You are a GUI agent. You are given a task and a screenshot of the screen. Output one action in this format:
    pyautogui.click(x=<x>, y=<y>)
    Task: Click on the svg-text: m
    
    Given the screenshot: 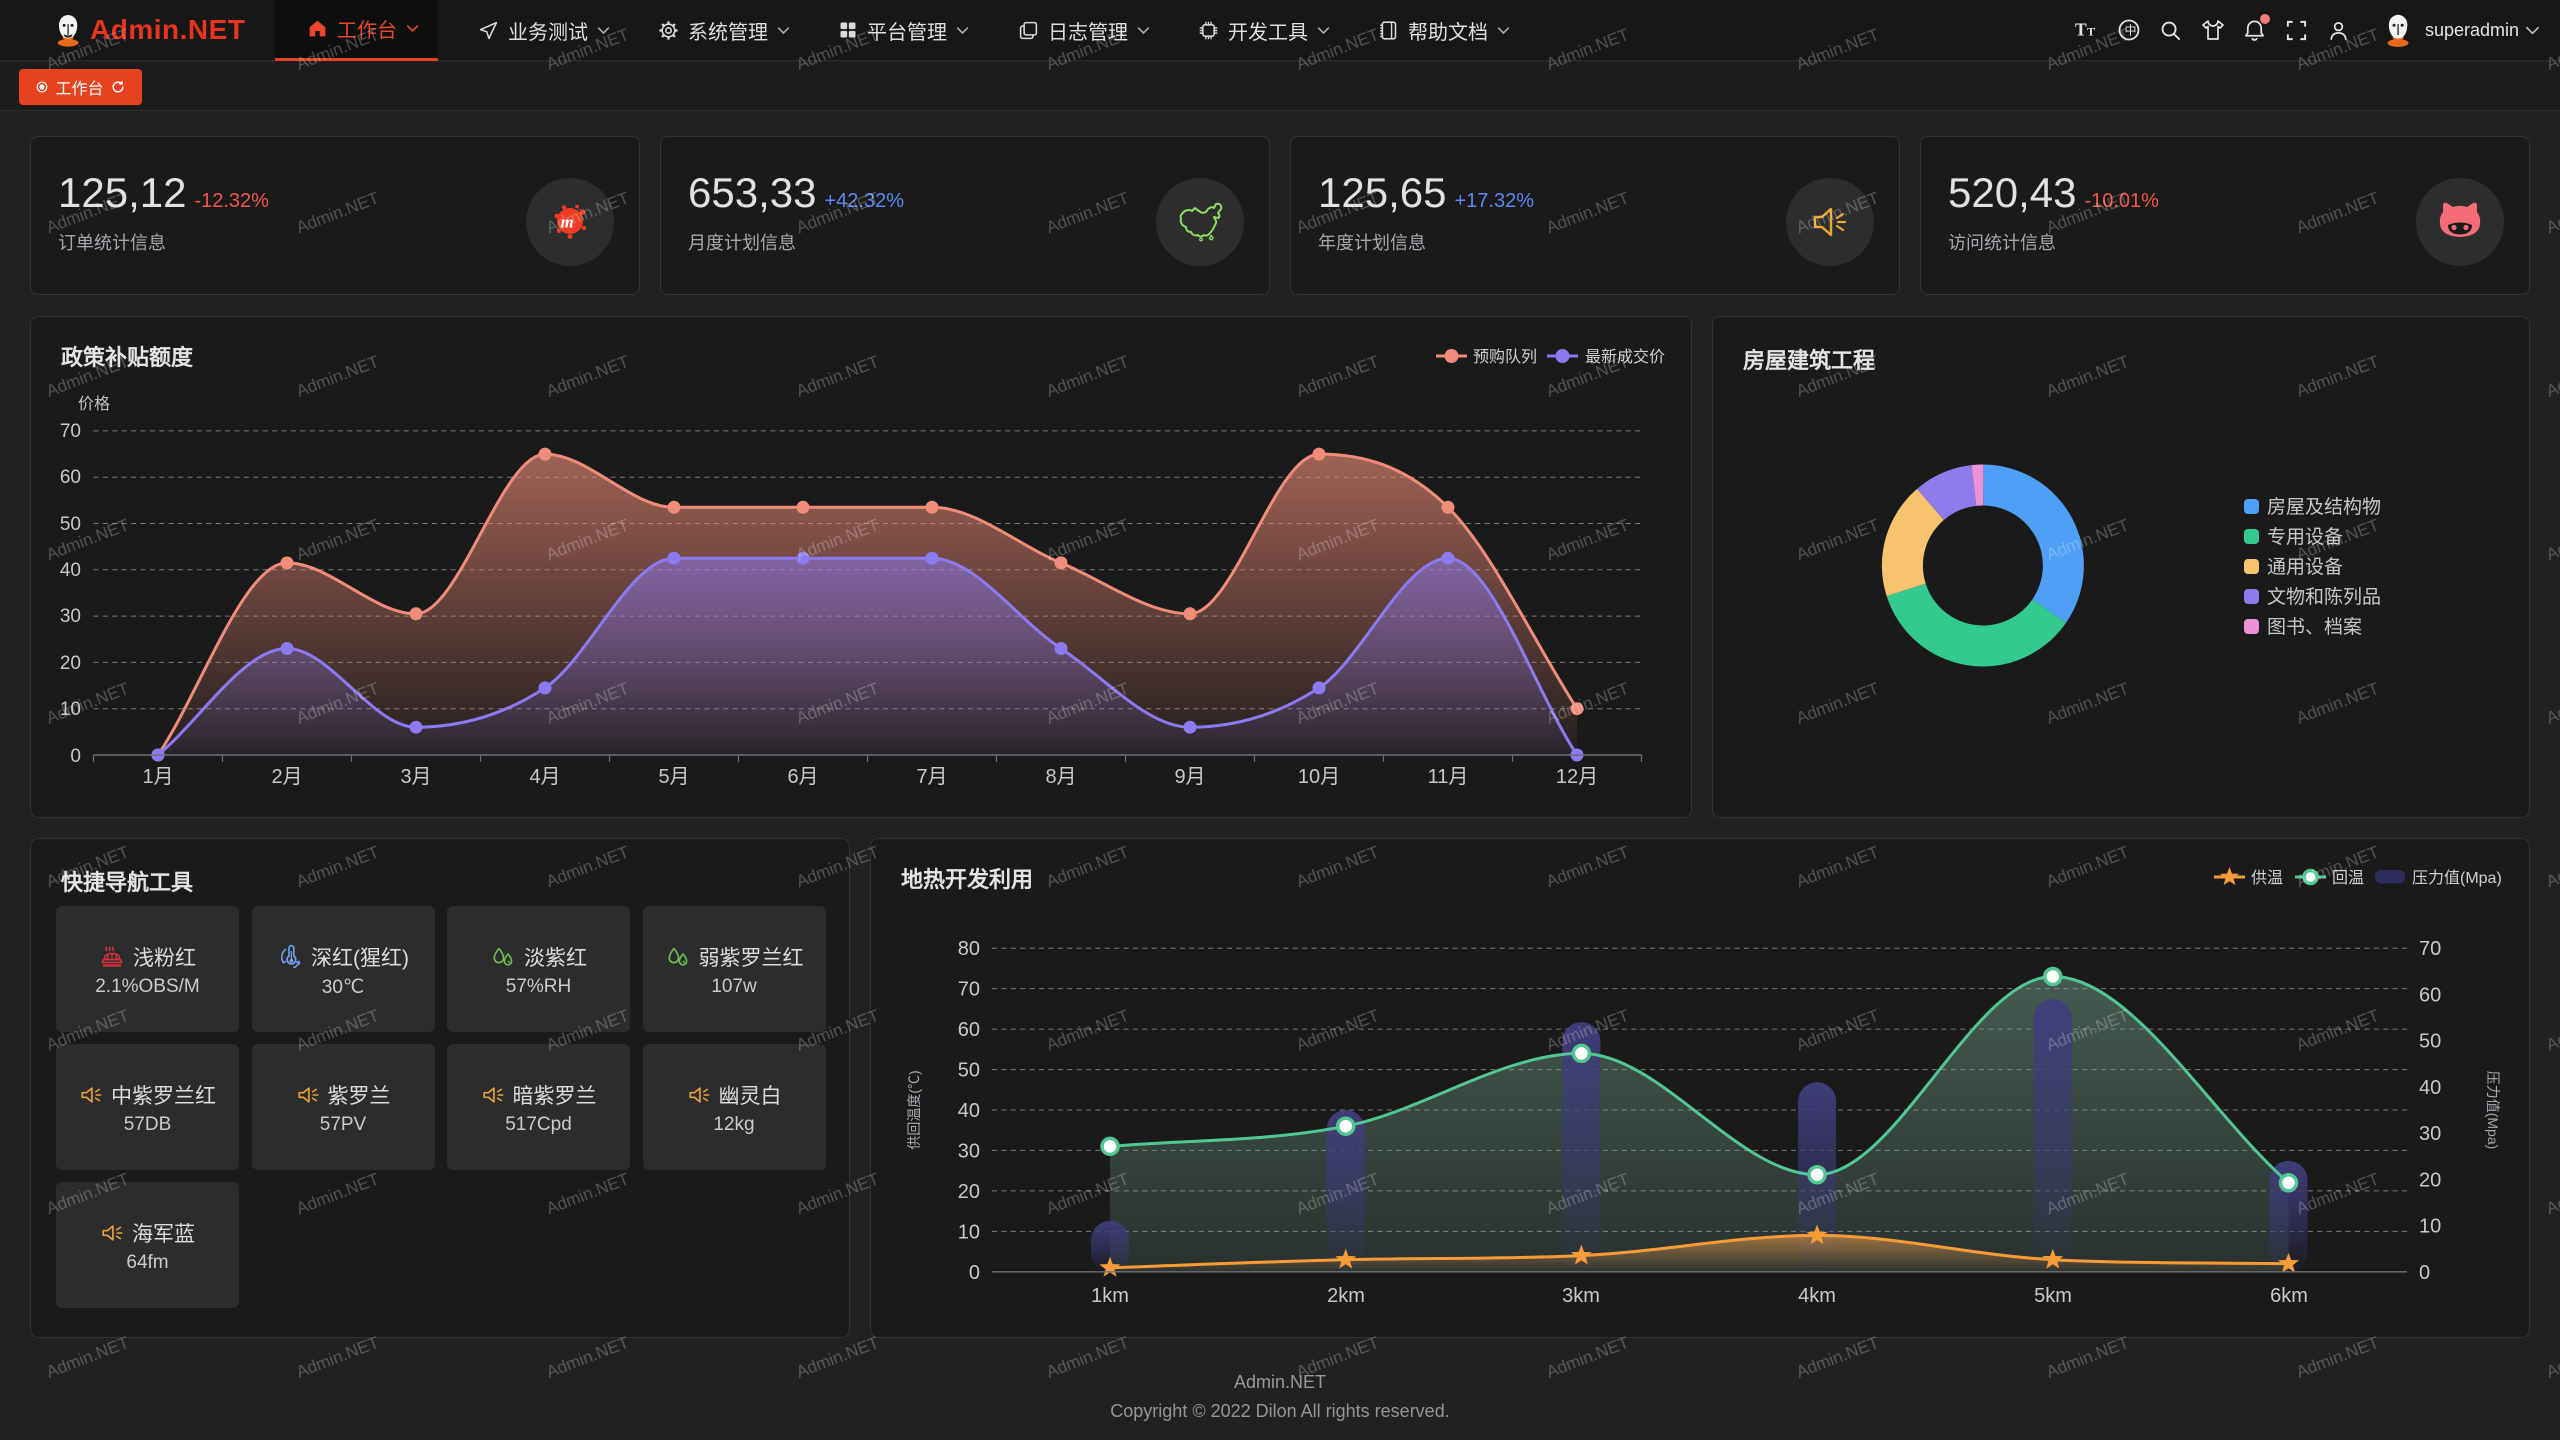 What is the action you would take?
    pyautogui.click(x=567, y=222)
    